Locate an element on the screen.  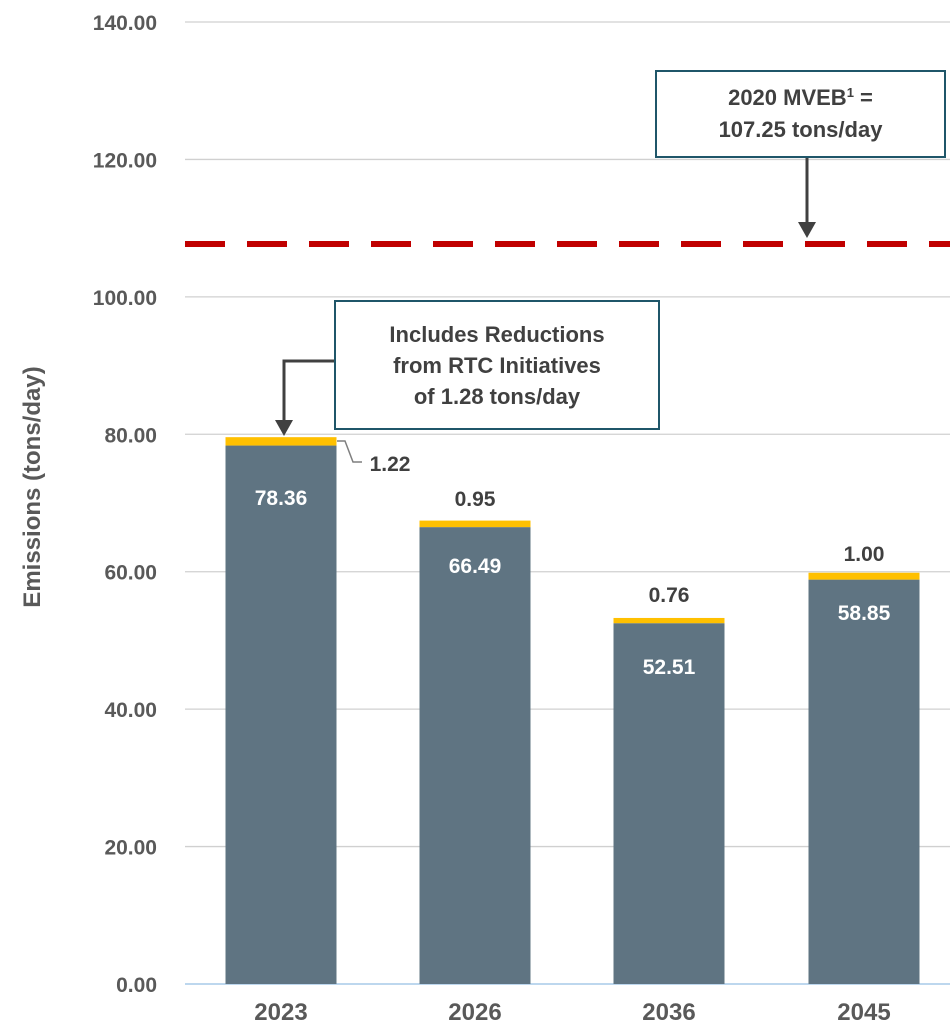
y-tick-label: 100.00 is located at coordinates (125, 298).